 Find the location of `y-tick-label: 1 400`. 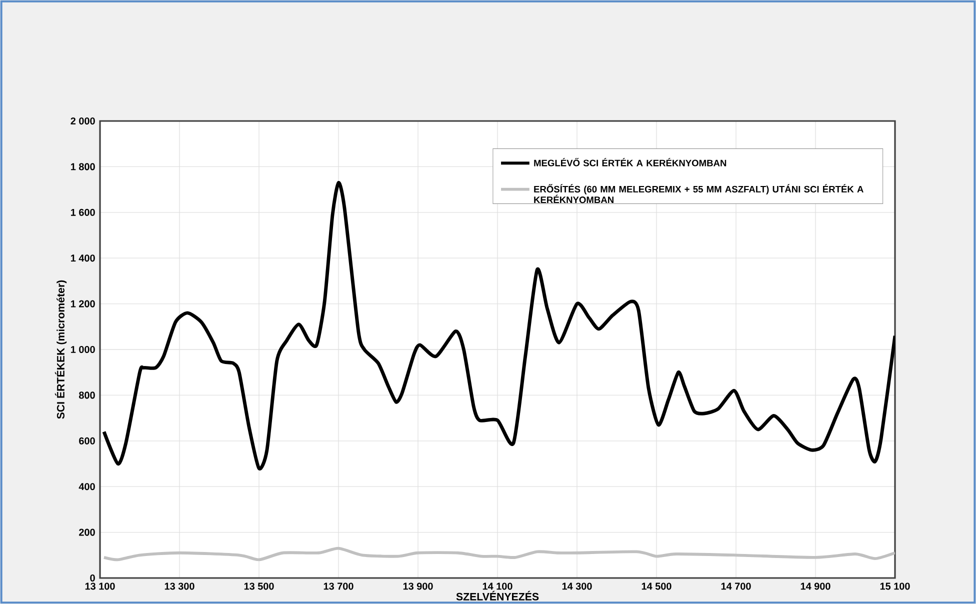

y-tick-label: 1 400 is located at coordinates (83, 258).